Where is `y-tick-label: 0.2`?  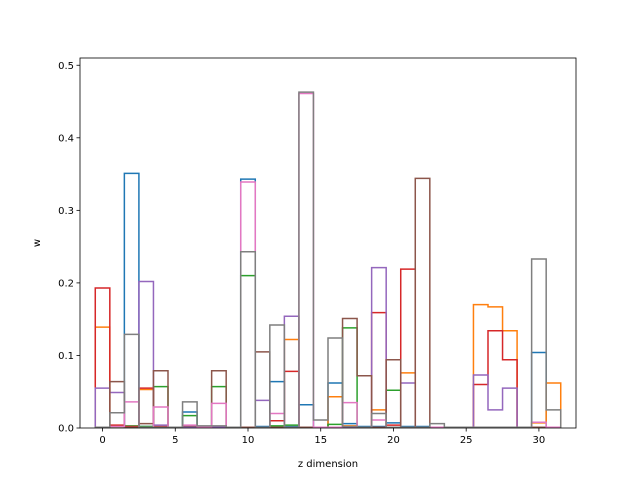
y-tick-label: 0.2 is located at coordinates (66, 283).